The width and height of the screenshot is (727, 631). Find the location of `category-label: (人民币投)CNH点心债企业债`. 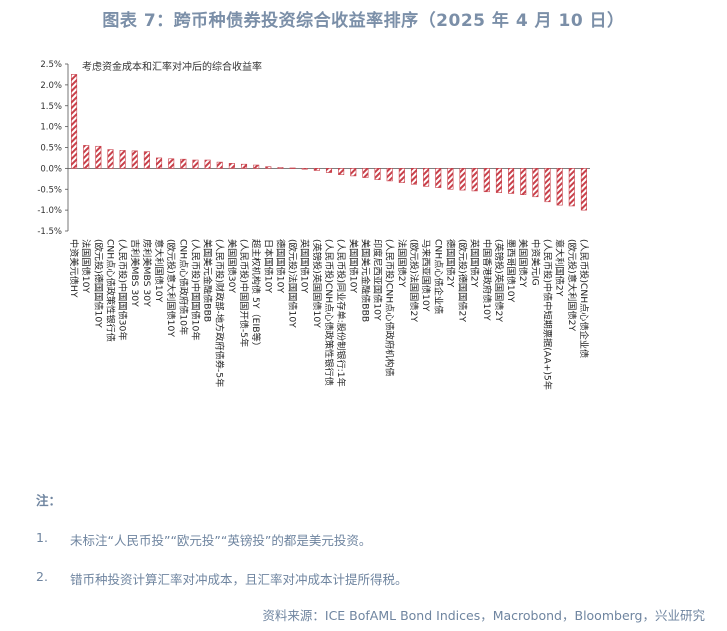

category-label: (人民币投)CNH点心债企业债 is located at coordinates (584, 298).